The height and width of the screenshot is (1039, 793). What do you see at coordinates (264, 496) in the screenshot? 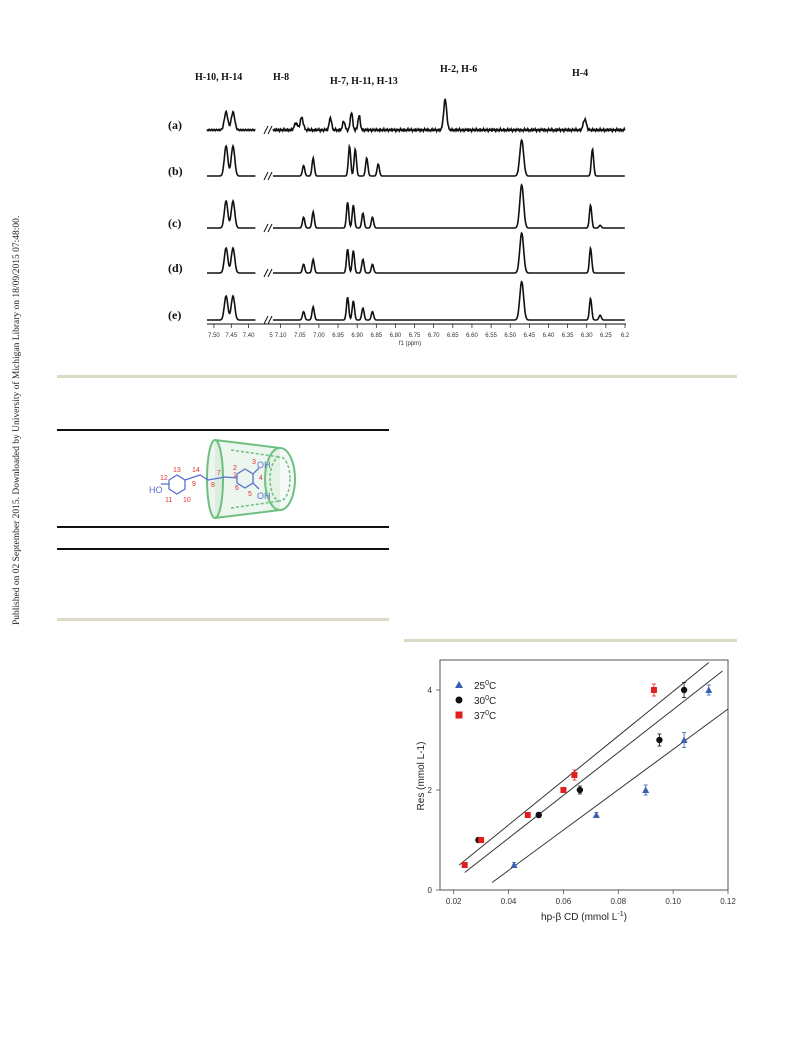
I see `group-label-oh-bottom: OH` at bounding box center [264, 496].